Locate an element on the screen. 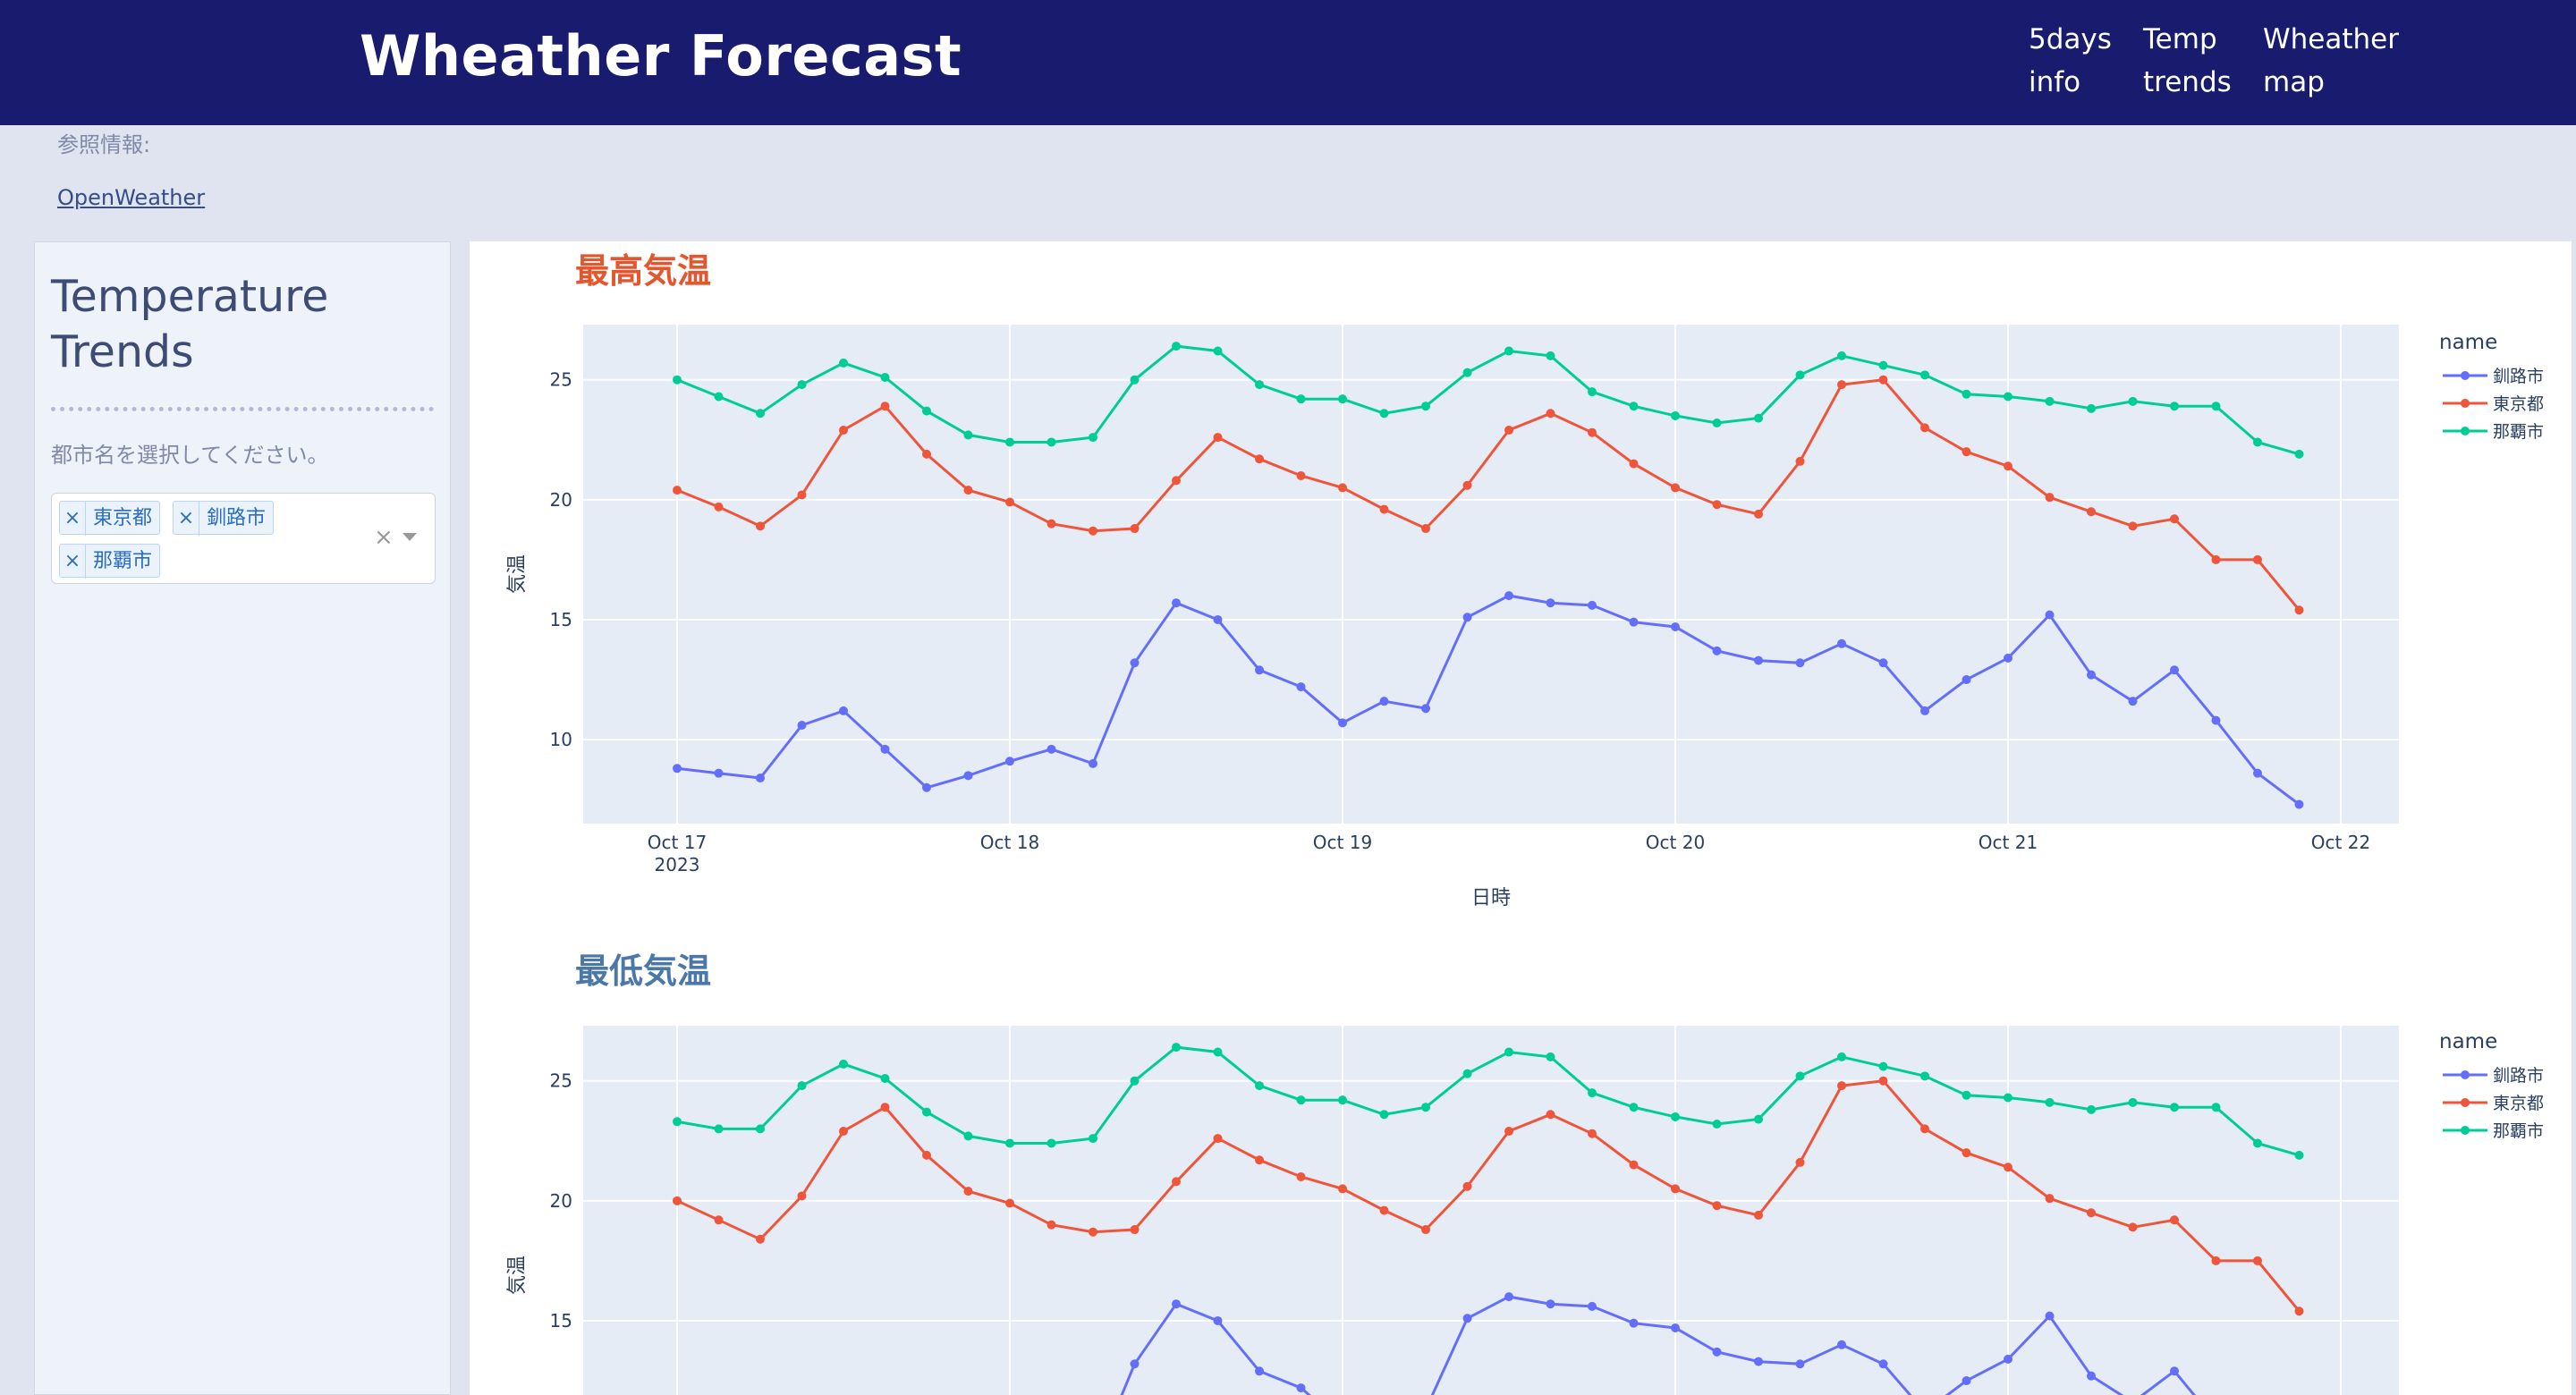 The height and width of the screenshot is (1395, 2576). openweather-link: OpenWeather is located at coordinates (131, 197).